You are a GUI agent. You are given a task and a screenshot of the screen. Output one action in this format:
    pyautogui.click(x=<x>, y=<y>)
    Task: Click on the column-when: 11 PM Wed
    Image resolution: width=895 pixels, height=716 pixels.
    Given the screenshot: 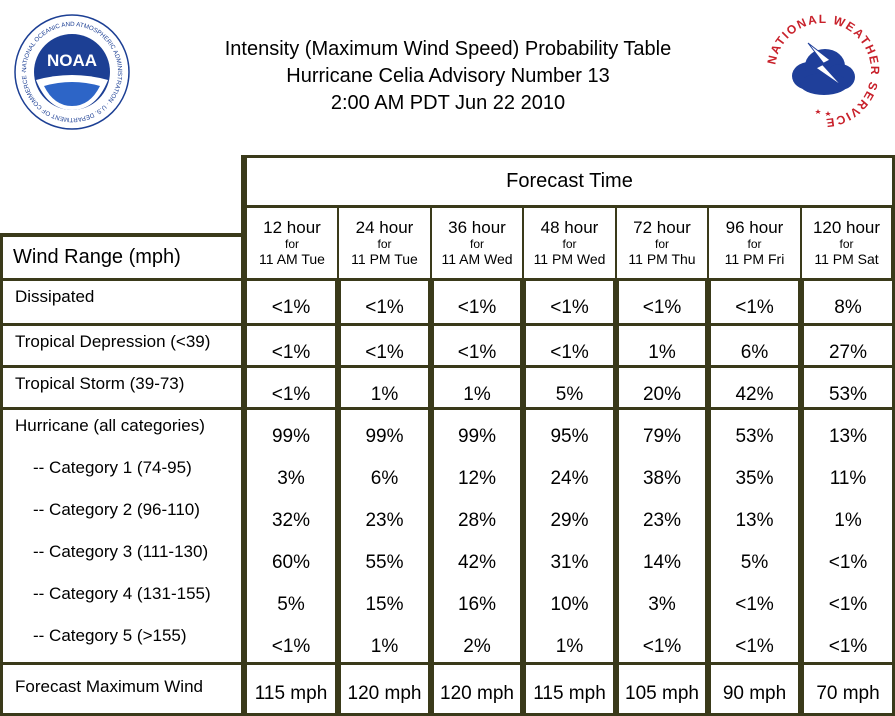 What is the action you would take?
    pyautogui.click(x=569, y=259)
    